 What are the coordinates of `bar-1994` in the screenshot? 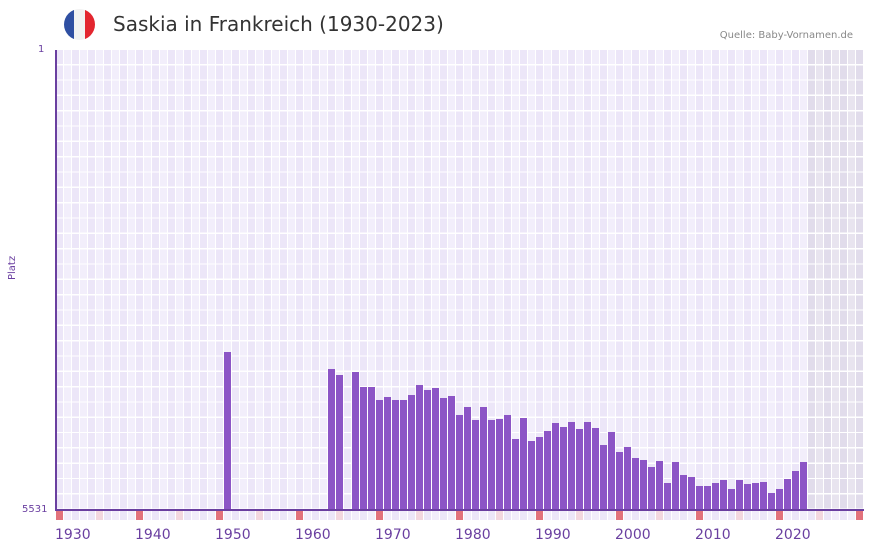 It's located at (579, 469).